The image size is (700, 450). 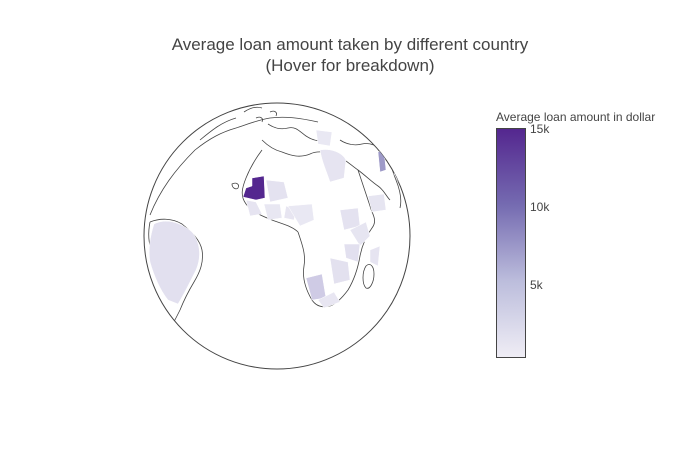 What do you see at coordinates (377, 203) in the screenshot?
I see `country-yemen-region` at bounding box center [377, 203].